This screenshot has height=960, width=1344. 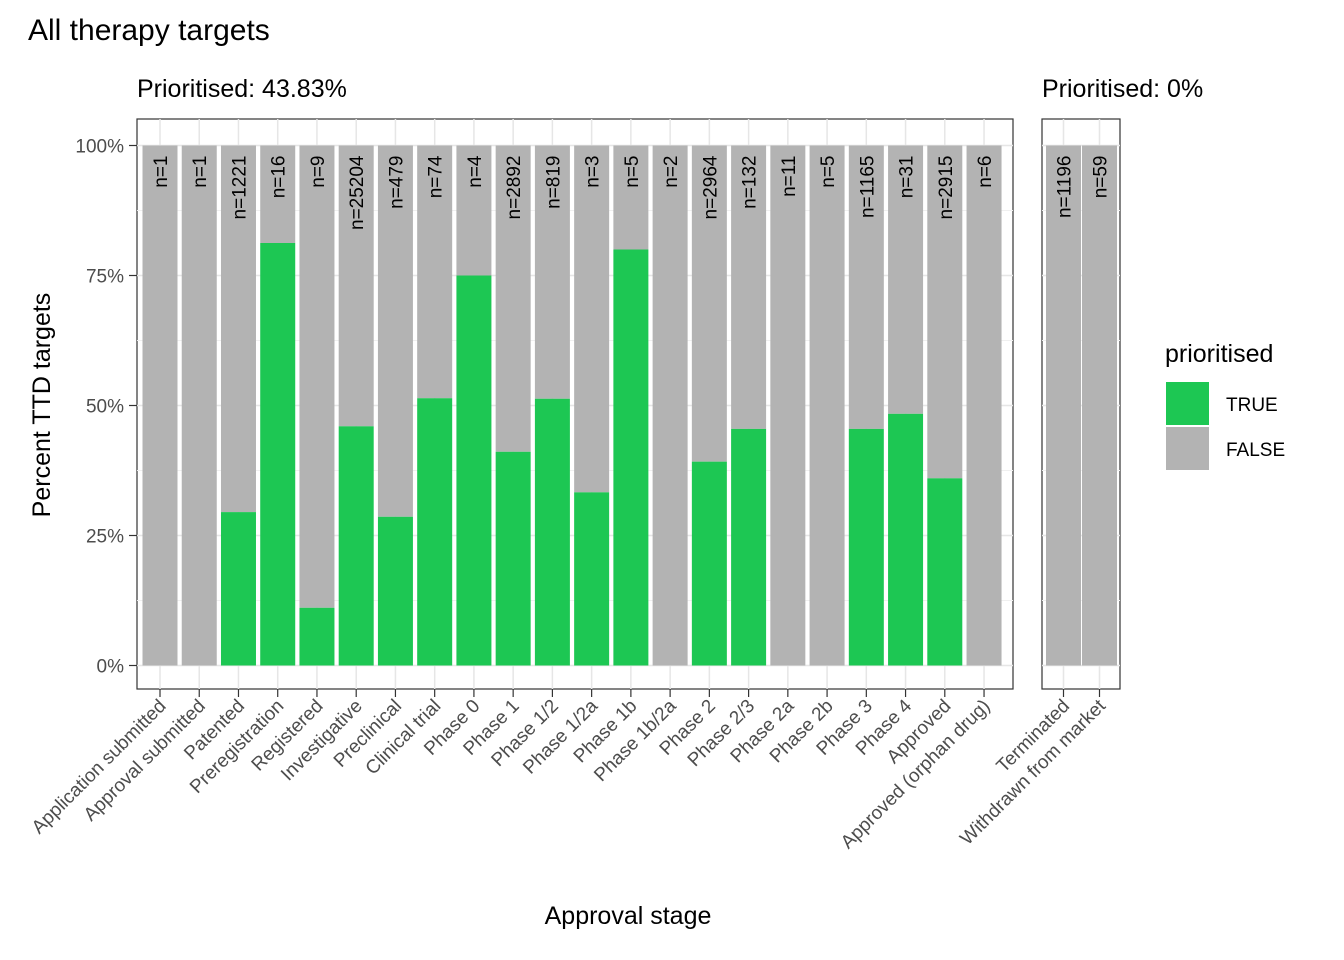 What do you see at coordinates (105, 277) in the screenshot?
I see `y-tick-label: 75%` at bounding box center [105, 277].